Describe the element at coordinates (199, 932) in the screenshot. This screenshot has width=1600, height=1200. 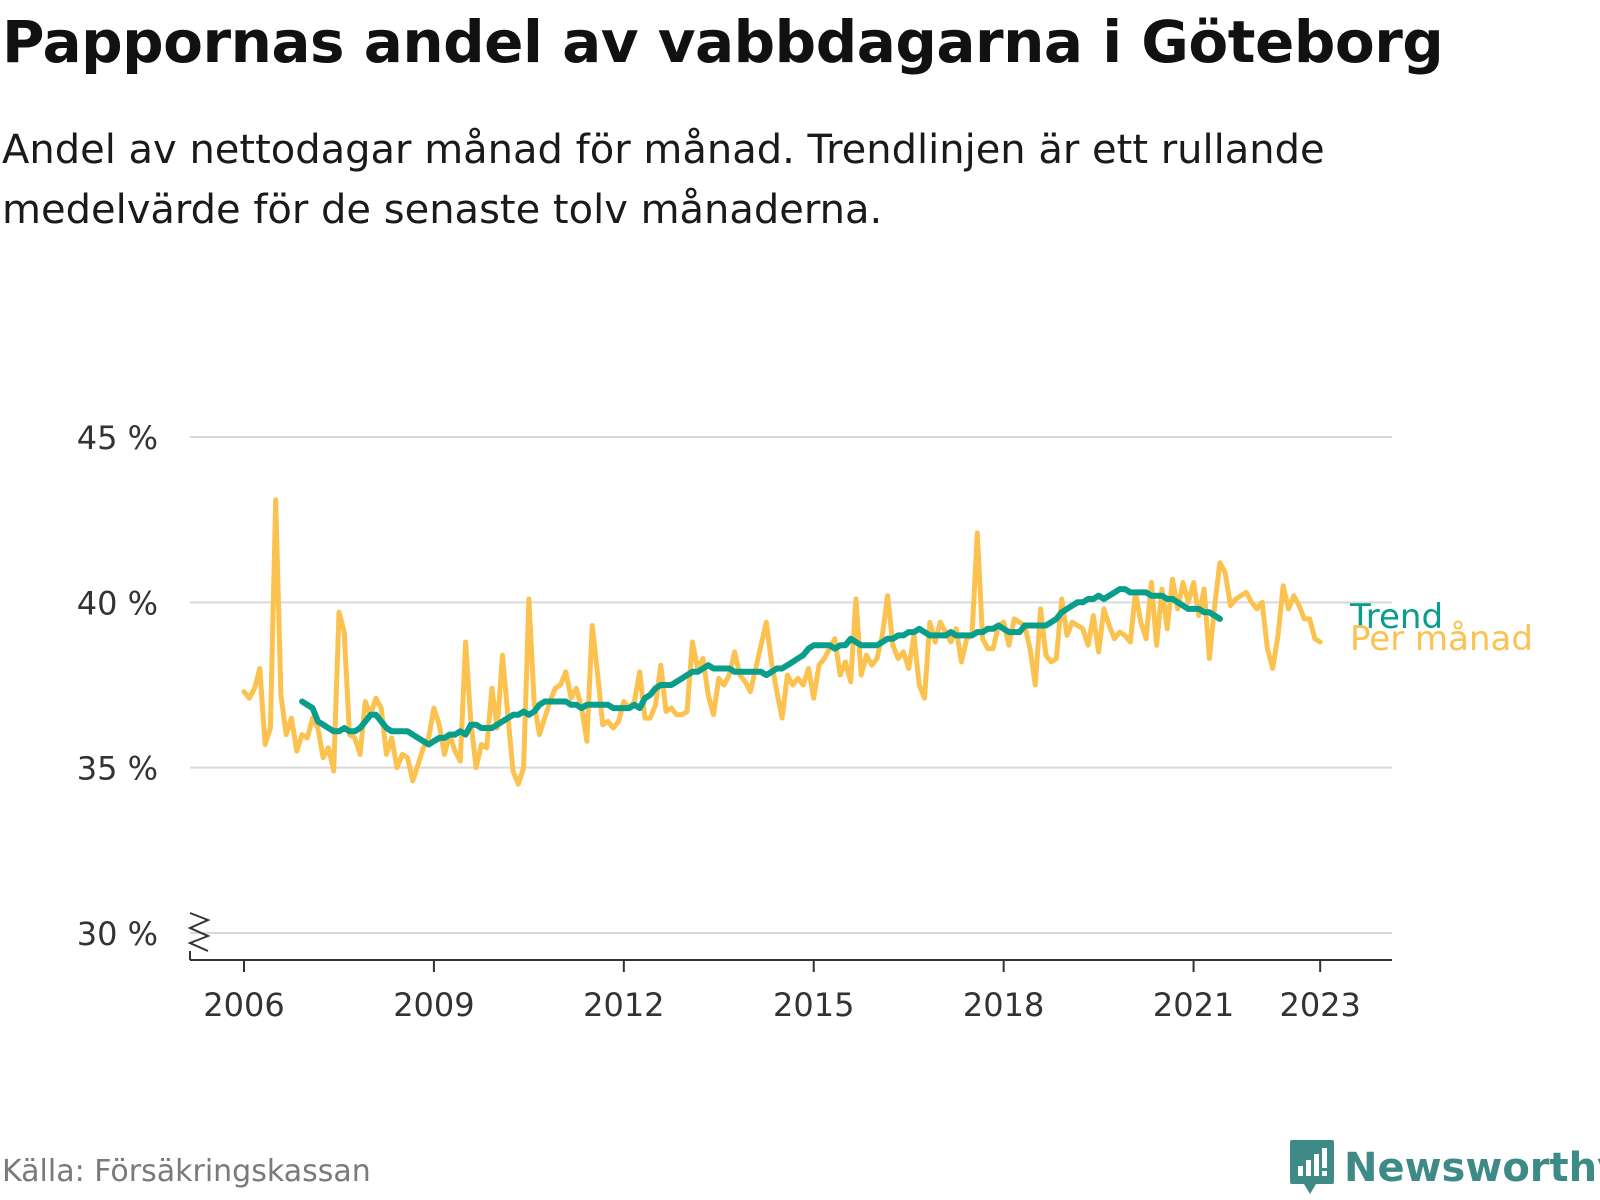
I see `axis-break-icon` at that location.